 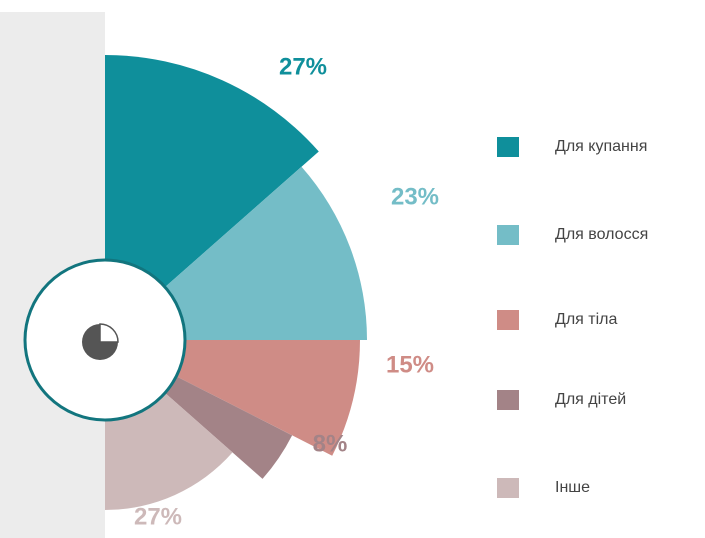 What do you see at coordinates (410, 364) in the screenshot?
I see `value-label: 15%` at bounding box center [410, 364].